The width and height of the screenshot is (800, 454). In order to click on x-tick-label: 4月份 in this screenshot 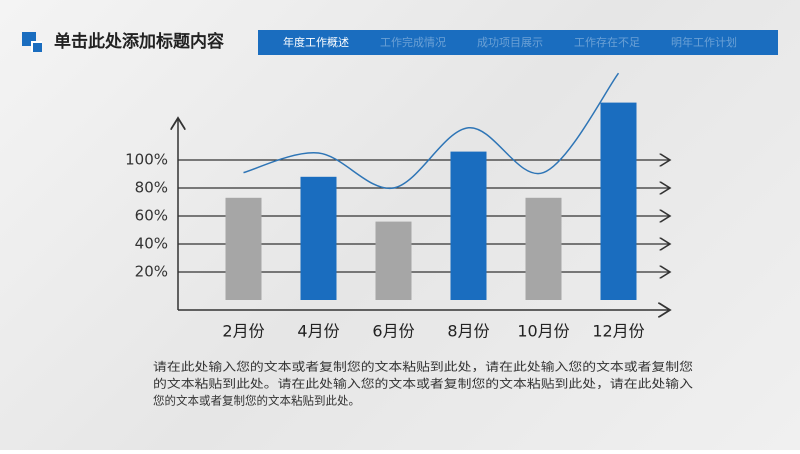, I will do `click(318, 331)`.